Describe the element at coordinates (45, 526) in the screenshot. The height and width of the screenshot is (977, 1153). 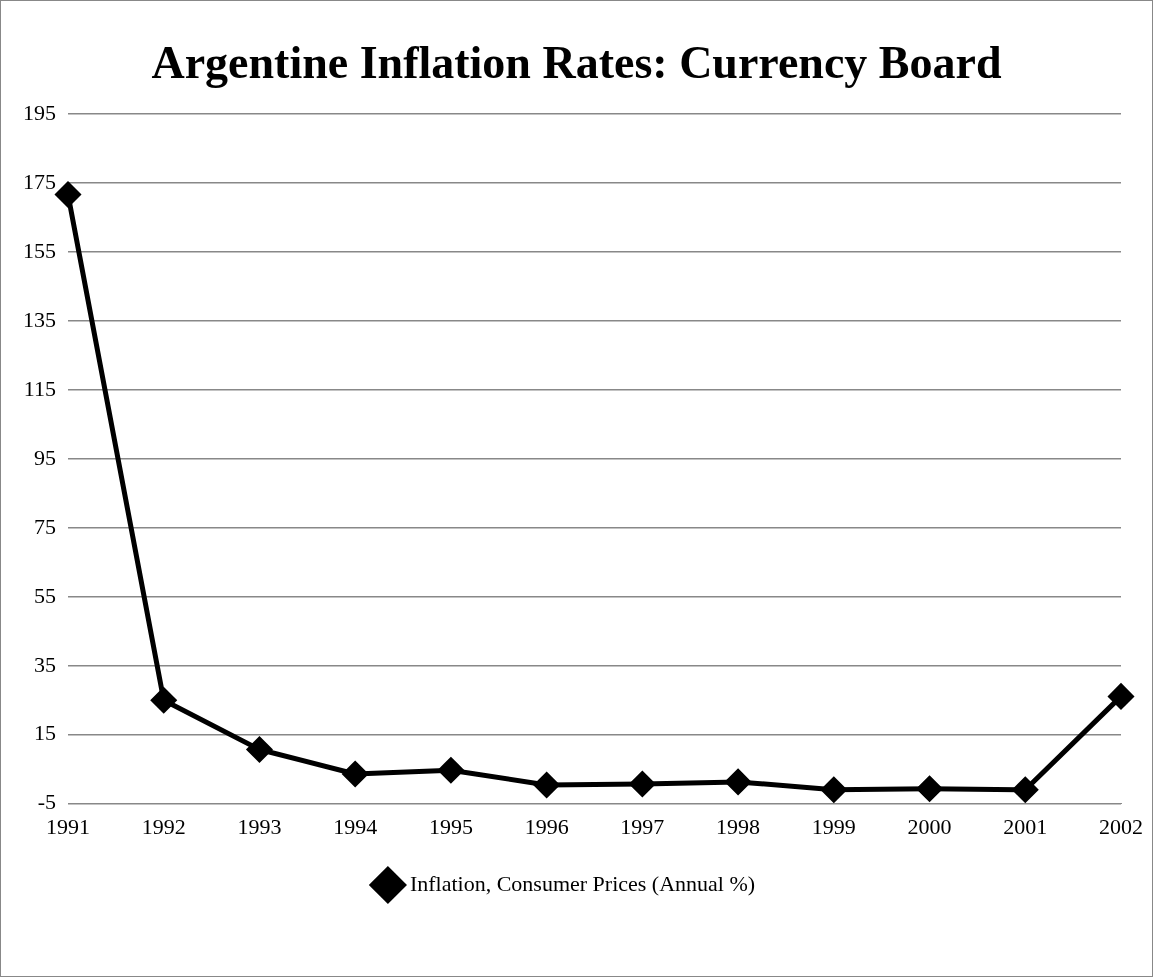
I see `y-tick-label: 75` at that location.